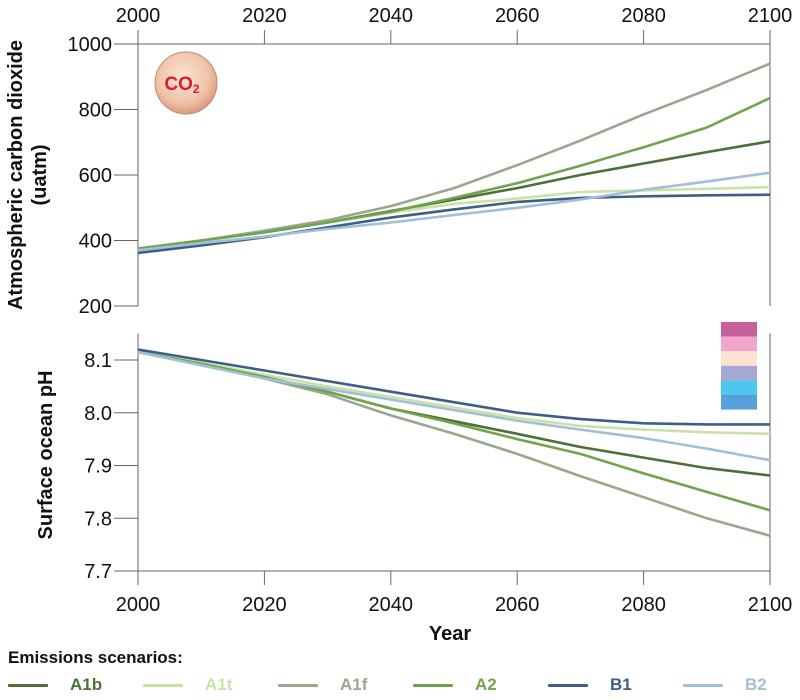 The width and height of the screenshot is (800, 700). What do you see at coordinates (98, 414) in the screenshot?
I see `ph-y-tick-label: 8.0` at bounding box center [98, 414].